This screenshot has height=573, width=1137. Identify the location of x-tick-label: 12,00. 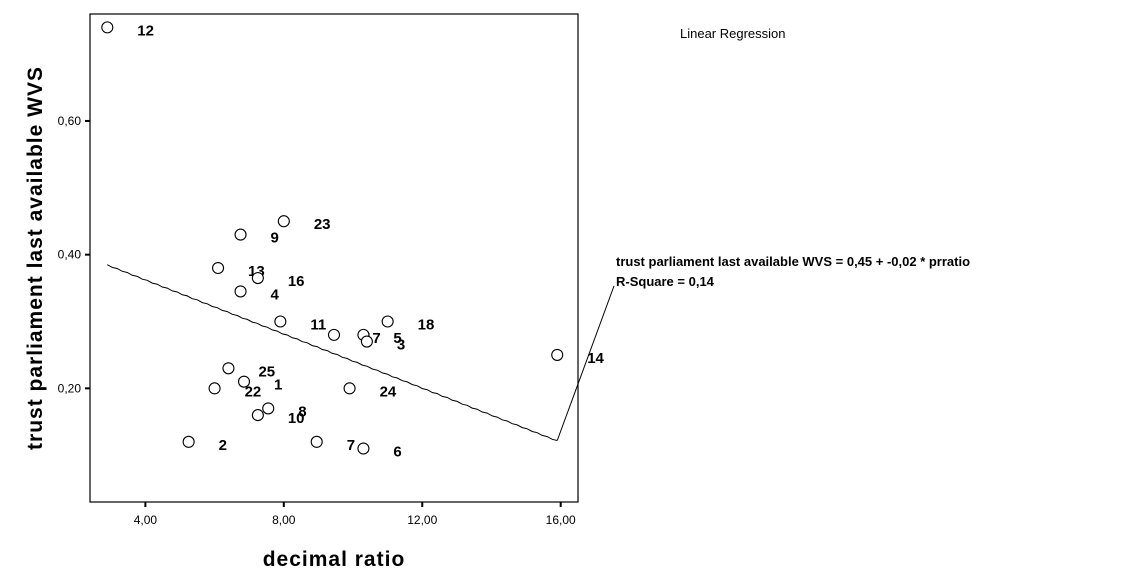
(422, 520).